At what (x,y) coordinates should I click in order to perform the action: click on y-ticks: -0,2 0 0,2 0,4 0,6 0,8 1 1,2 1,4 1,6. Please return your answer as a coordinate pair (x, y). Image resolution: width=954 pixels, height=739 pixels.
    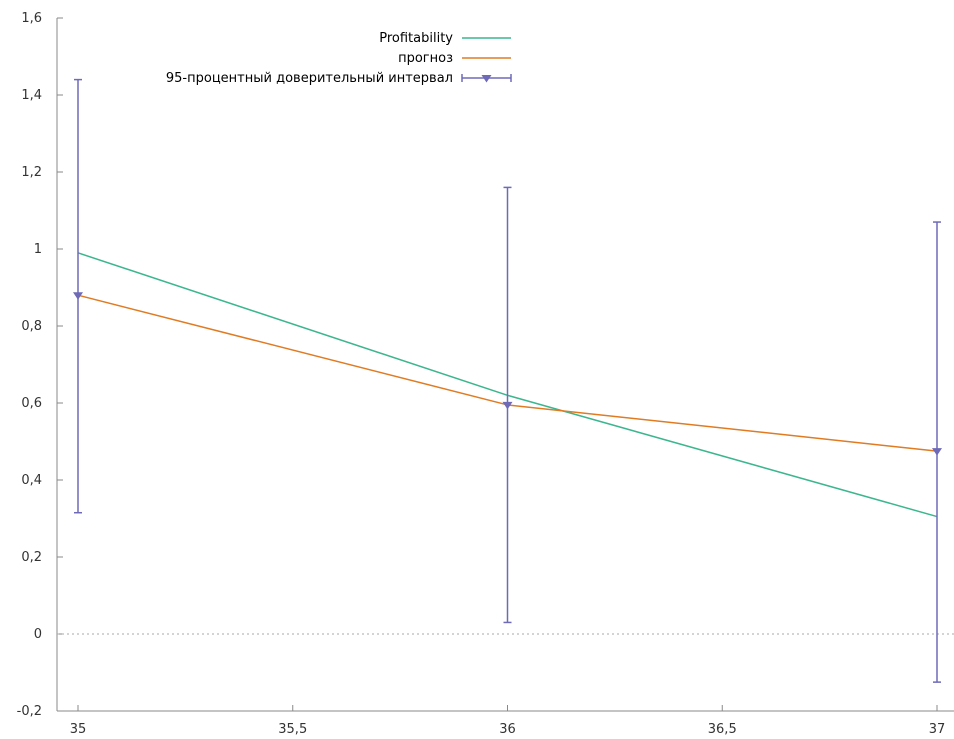
    Looking at the image, I should click on (40, 365).